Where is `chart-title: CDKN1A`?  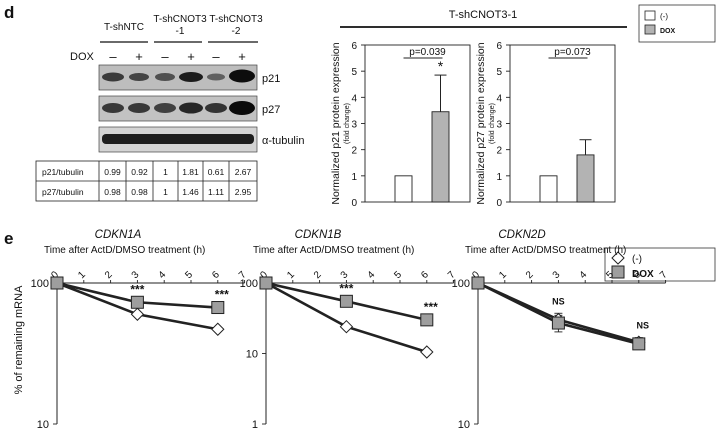
chart-title: CDKN1A is located at coordinates (118, 235).